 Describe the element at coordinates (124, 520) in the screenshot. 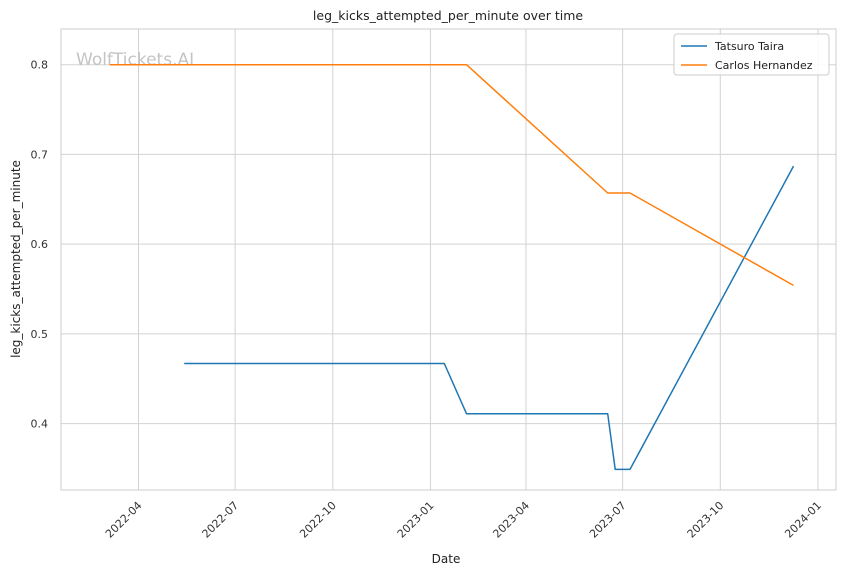

I see `x-tick-label: 2022-04` at that location.